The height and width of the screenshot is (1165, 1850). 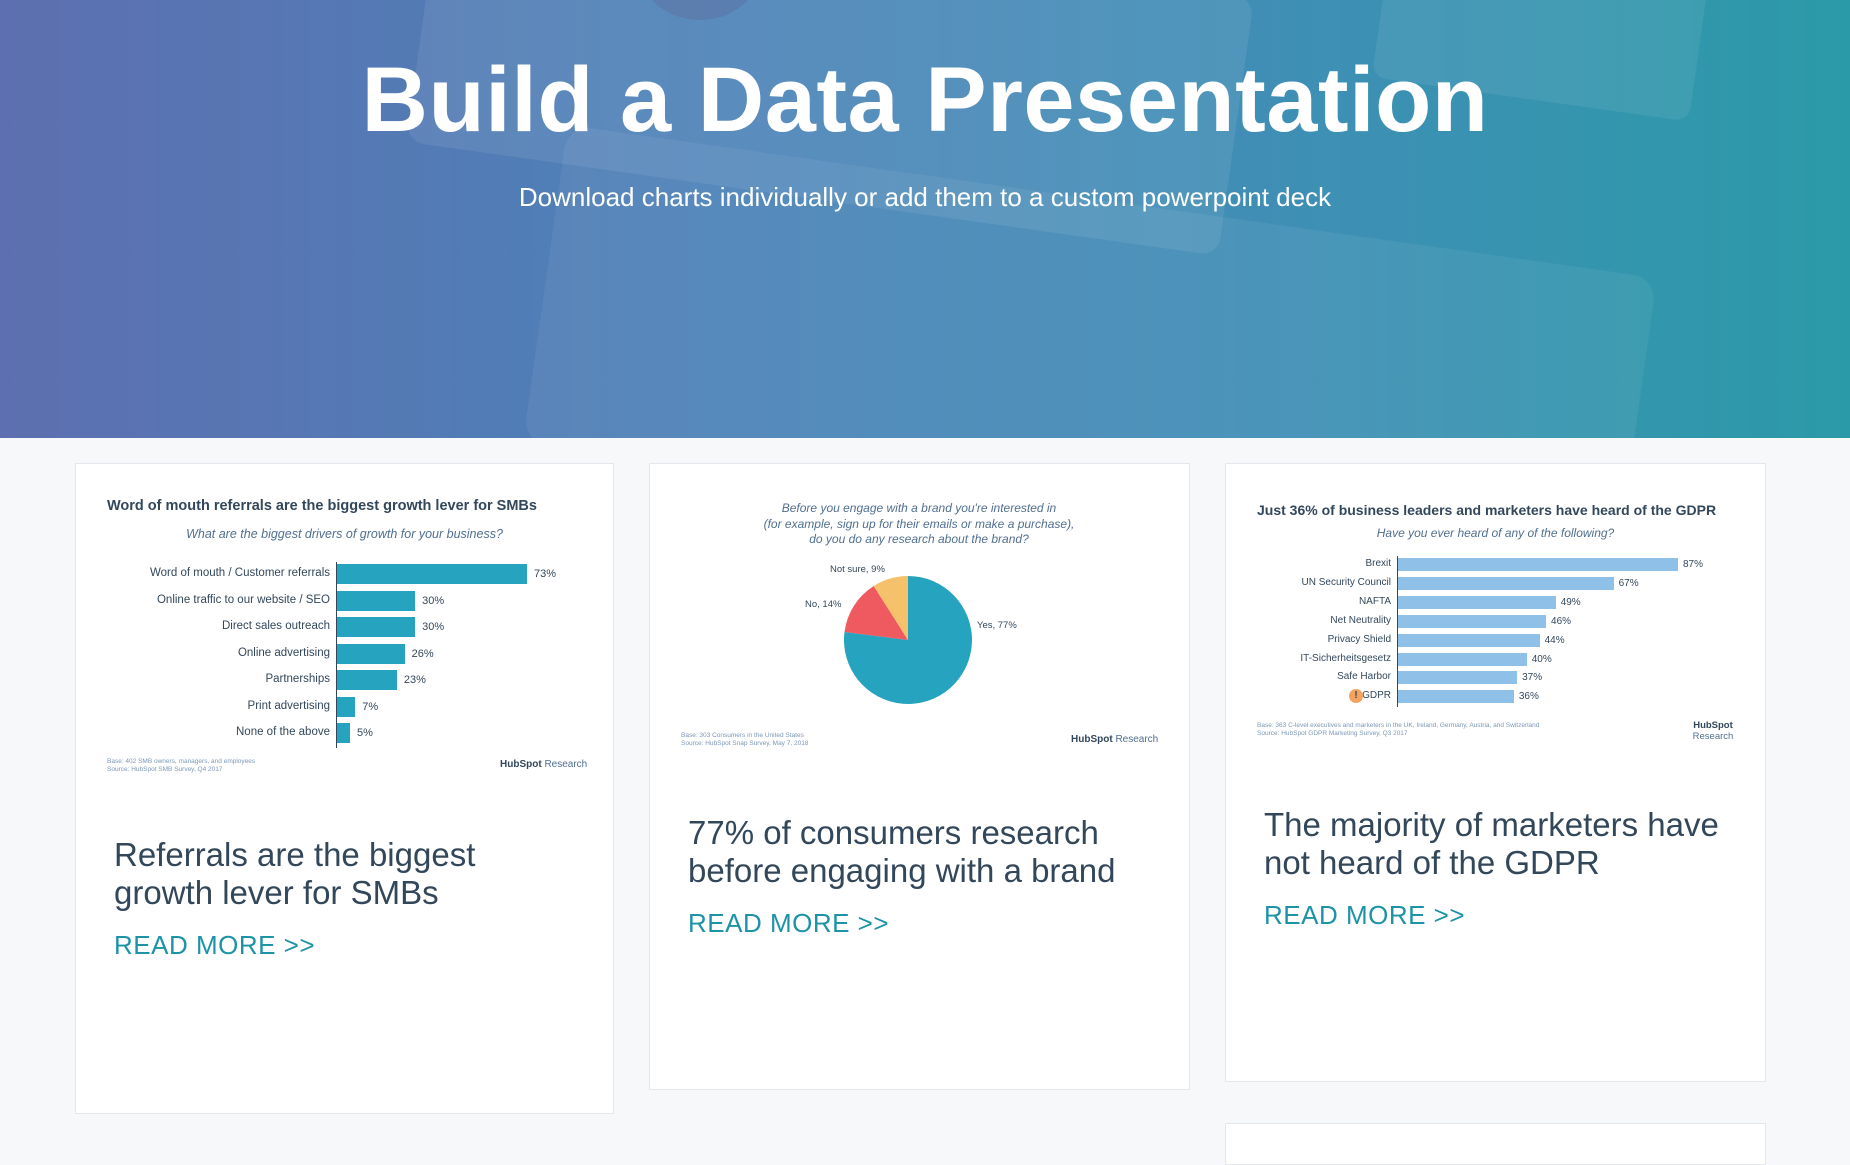 I want to click on bar-label: Print advertising, so click(x=288, y=705).